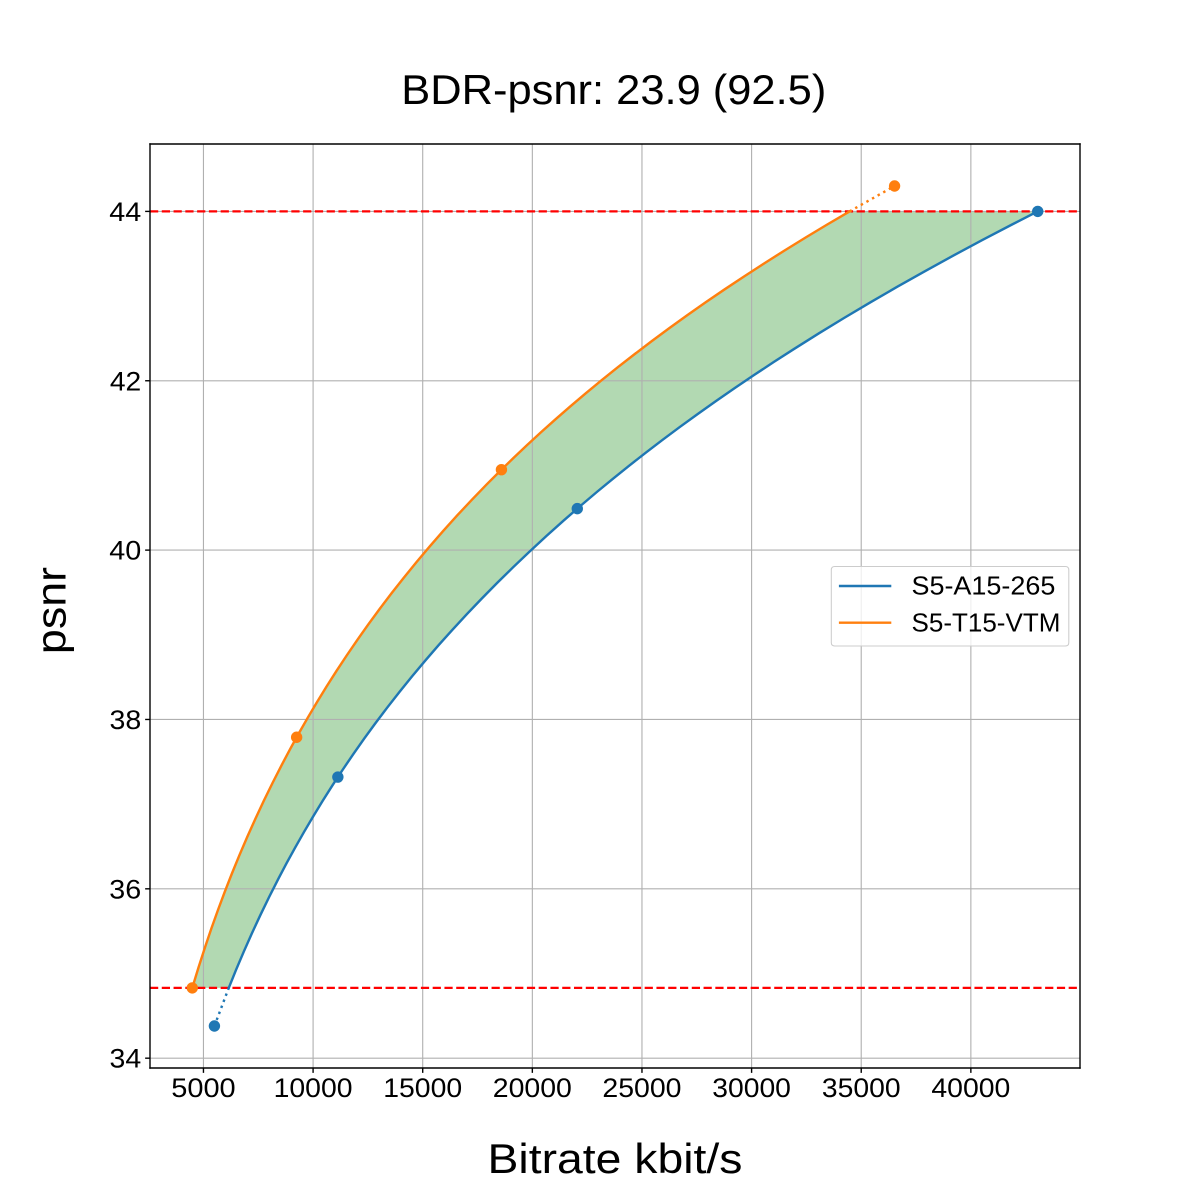  Describe the element at coordinates (861, 1088) in the screenshot. I see `svg-text: 35000` at that location.